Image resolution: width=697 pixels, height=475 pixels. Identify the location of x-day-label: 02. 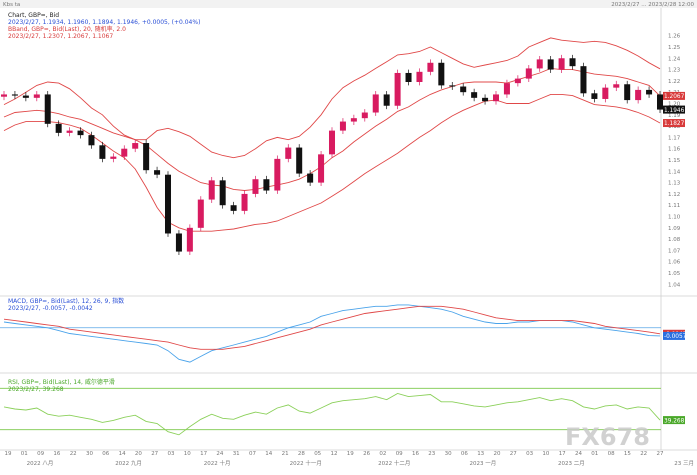
(382, 454).